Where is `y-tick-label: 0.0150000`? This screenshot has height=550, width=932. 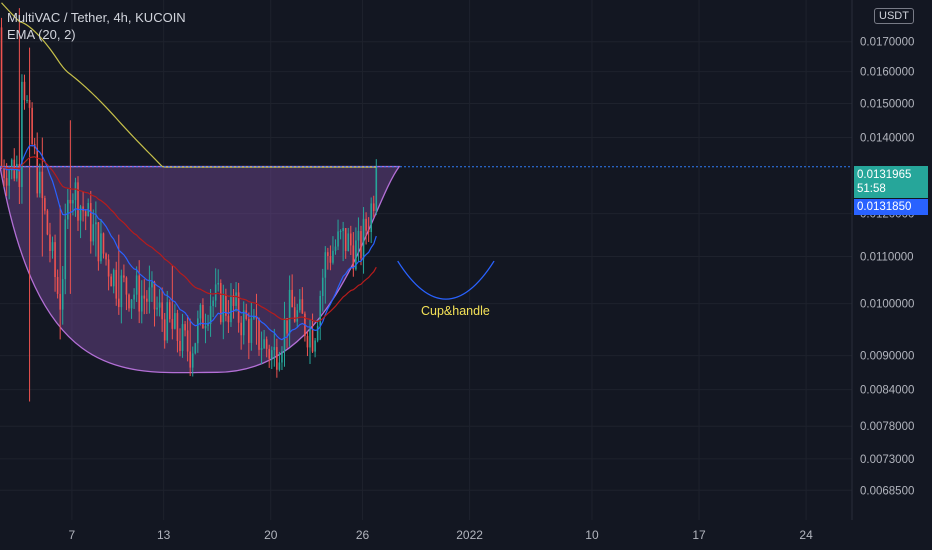
y-tick-label: 0.0150000 is located at coordinates (887, 104).